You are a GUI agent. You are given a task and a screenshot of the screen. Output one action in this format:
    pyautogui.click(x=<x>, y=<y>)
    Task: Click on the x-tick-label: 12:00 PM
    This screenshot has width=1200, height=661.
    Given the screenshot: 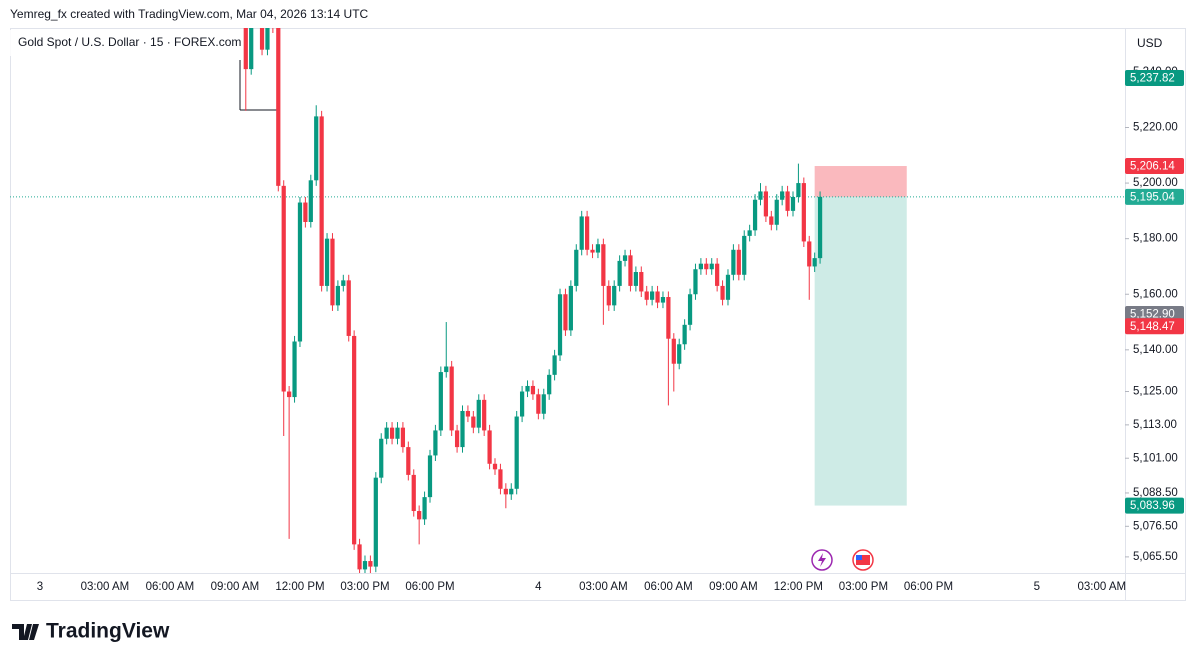 What is the action you would take?
    pyautogui.click(x=299, y=587)
    